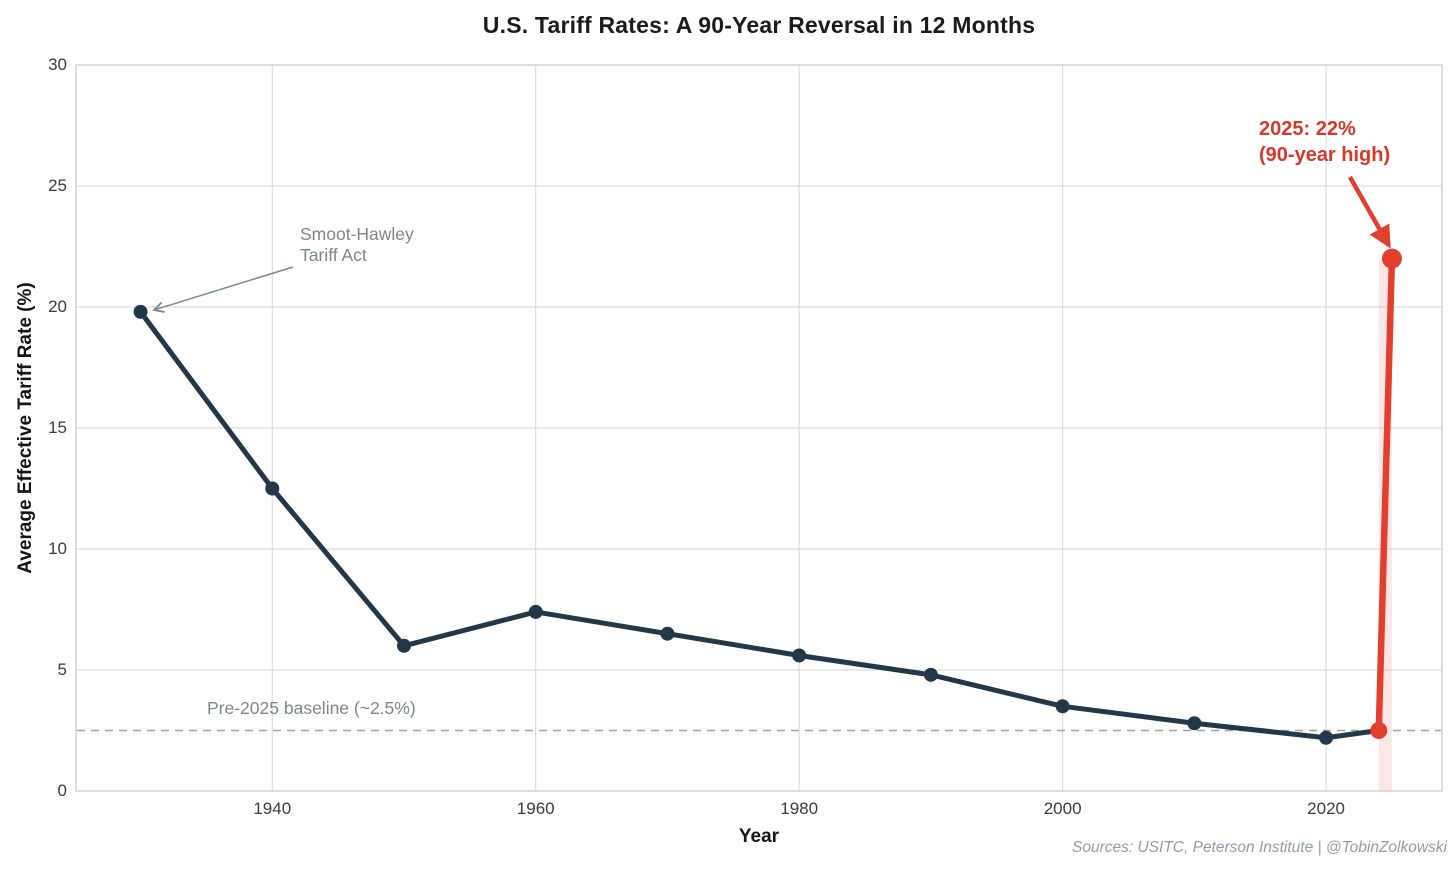  Describe the element at coordinates (1385, 494) in the screenshot. I see `series-line-spike` at that location.